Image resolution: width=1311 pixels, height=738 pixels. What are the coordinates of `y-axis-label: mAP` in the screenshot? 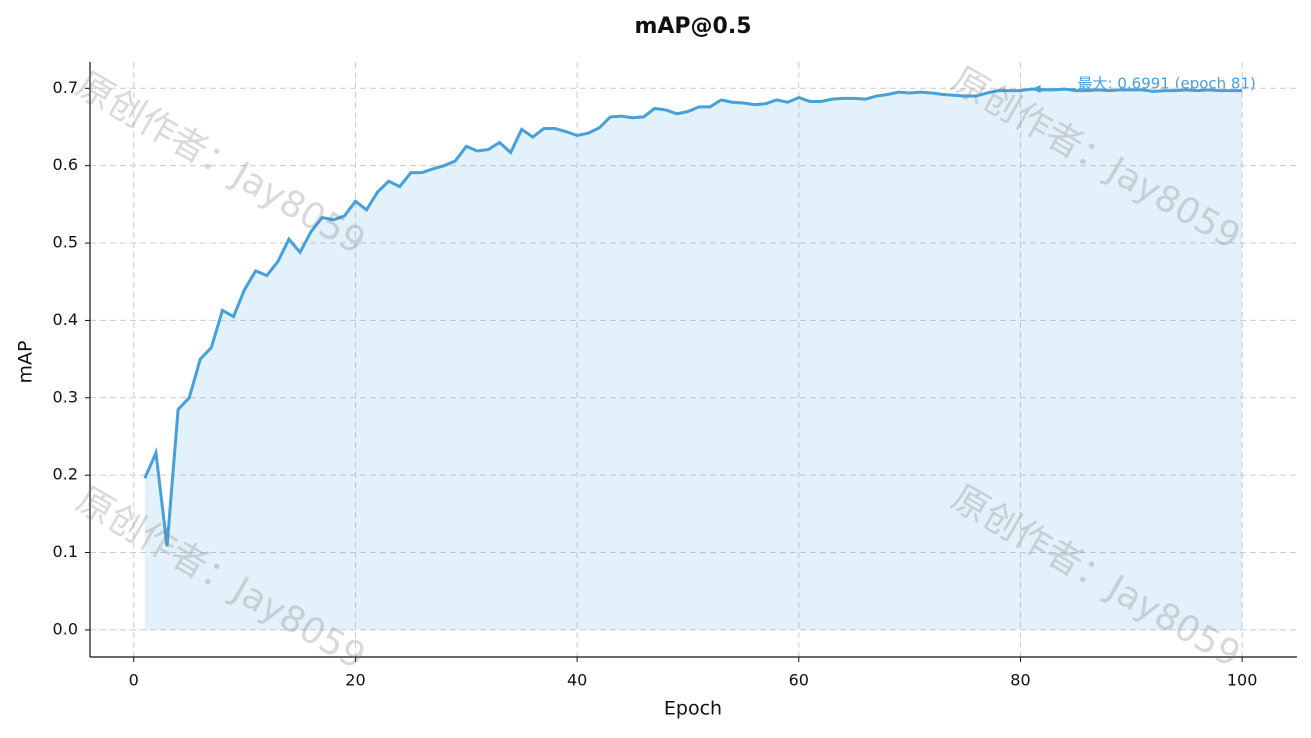 It's located at (26, 362).